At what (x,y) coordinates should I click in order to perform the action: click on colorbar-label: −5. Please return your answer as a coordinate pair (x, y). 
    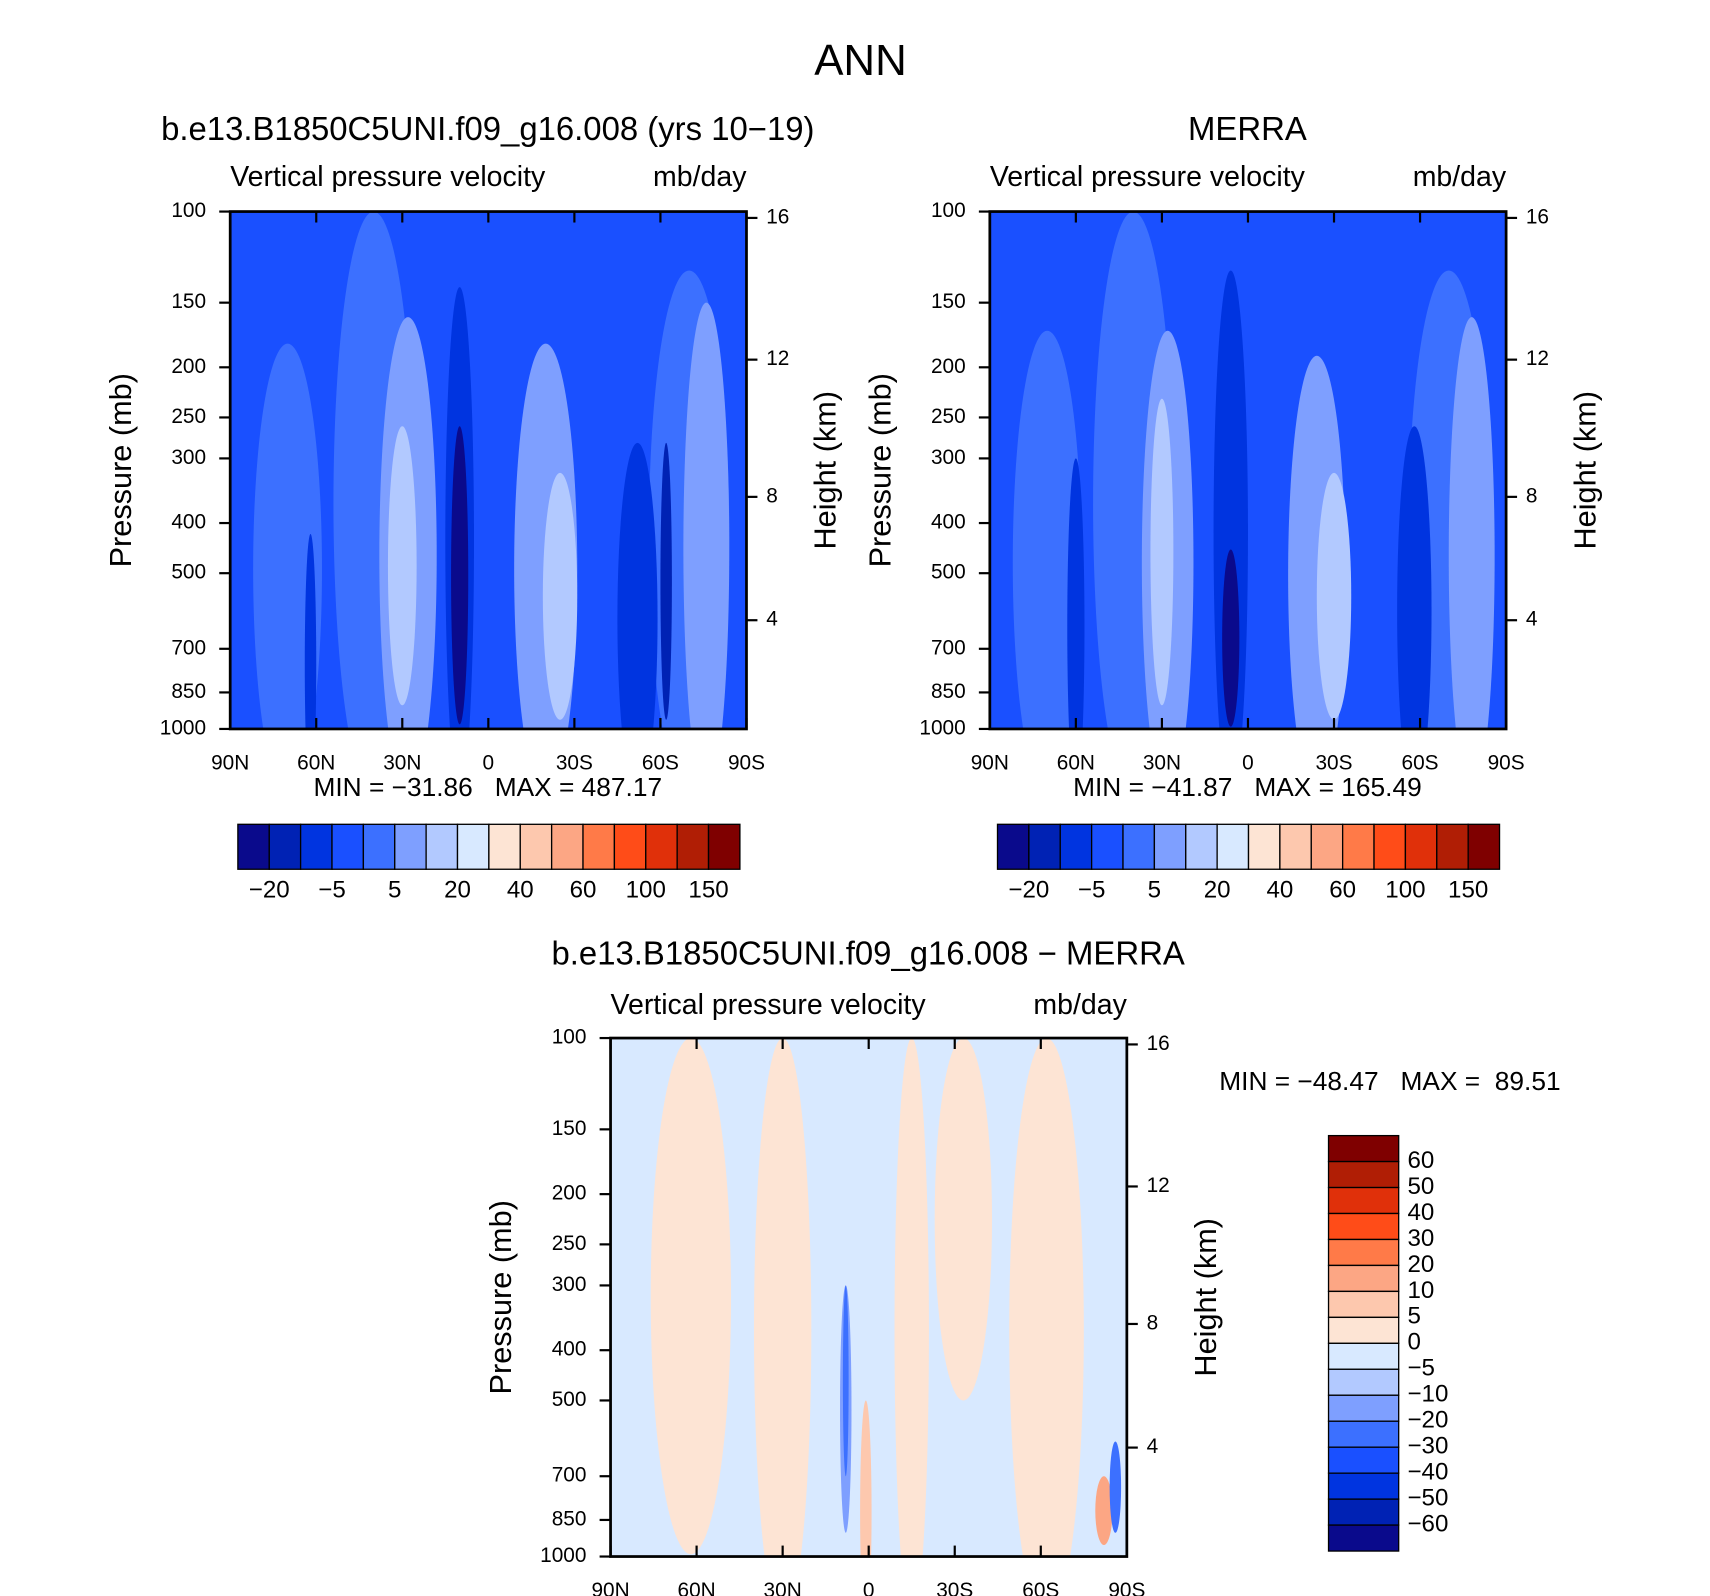
    Looking at the image, I should click on (1092, 890).